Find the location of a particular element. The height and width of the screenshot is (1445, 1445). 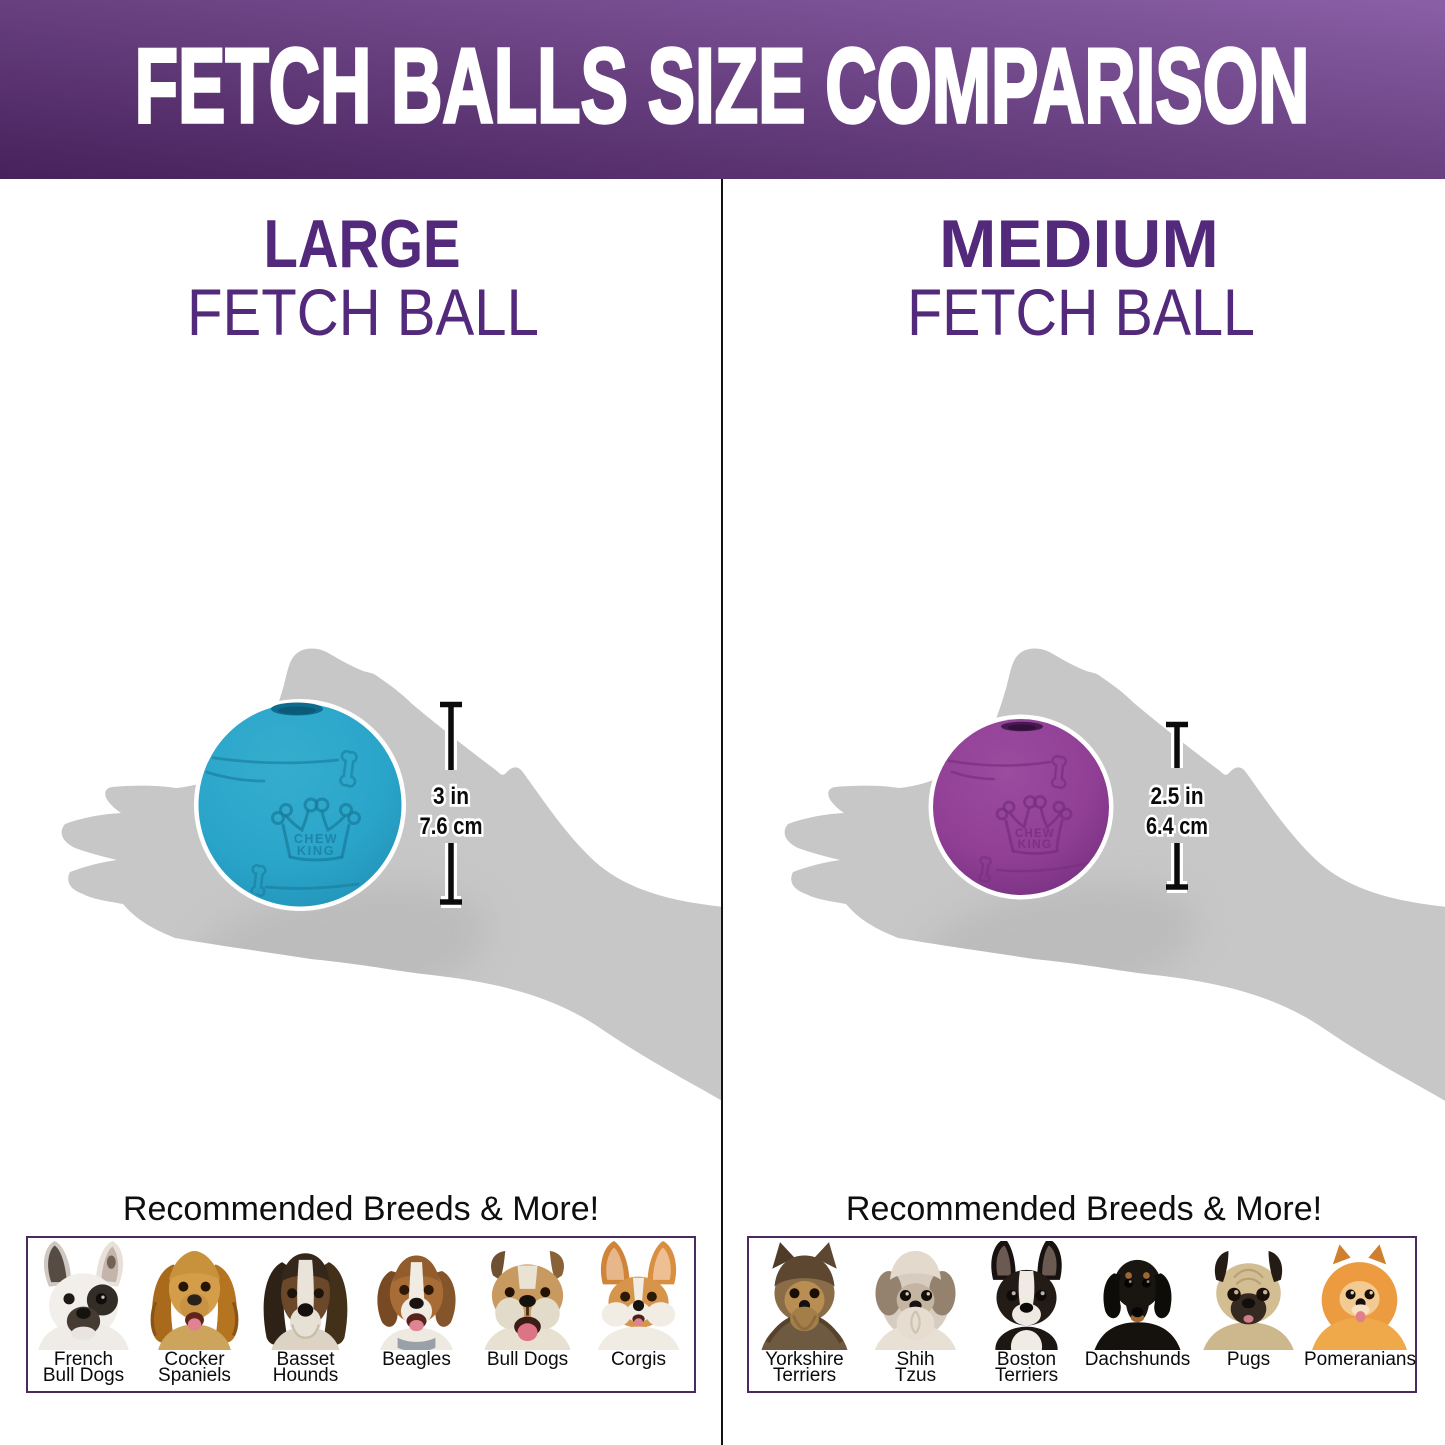

svg-text: 3 in is located at coordinates (451, 795).